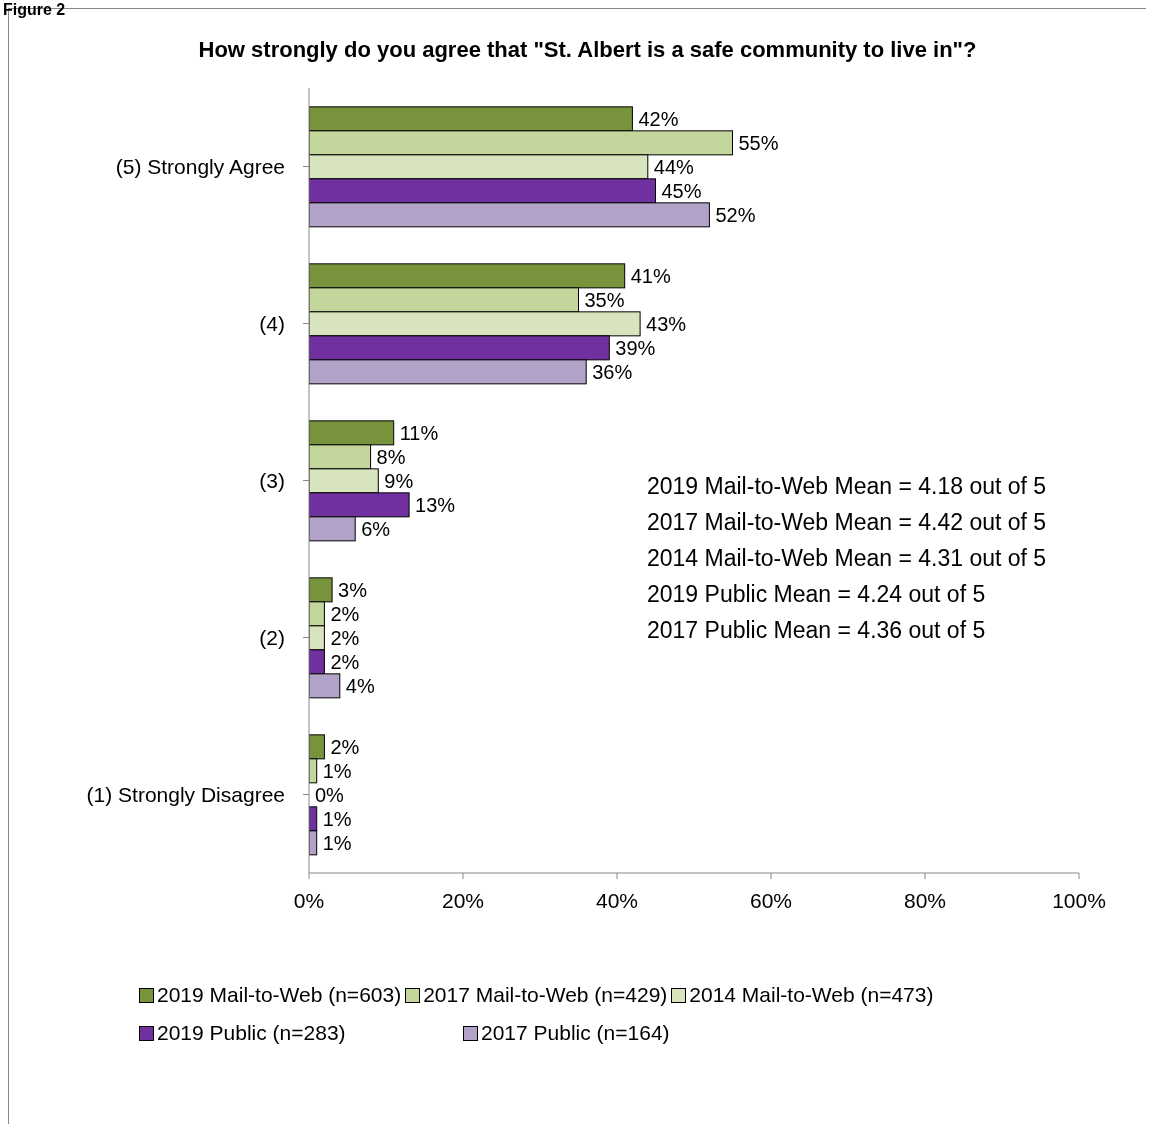  I want to click on data-label: 36%, so click(612, 371).